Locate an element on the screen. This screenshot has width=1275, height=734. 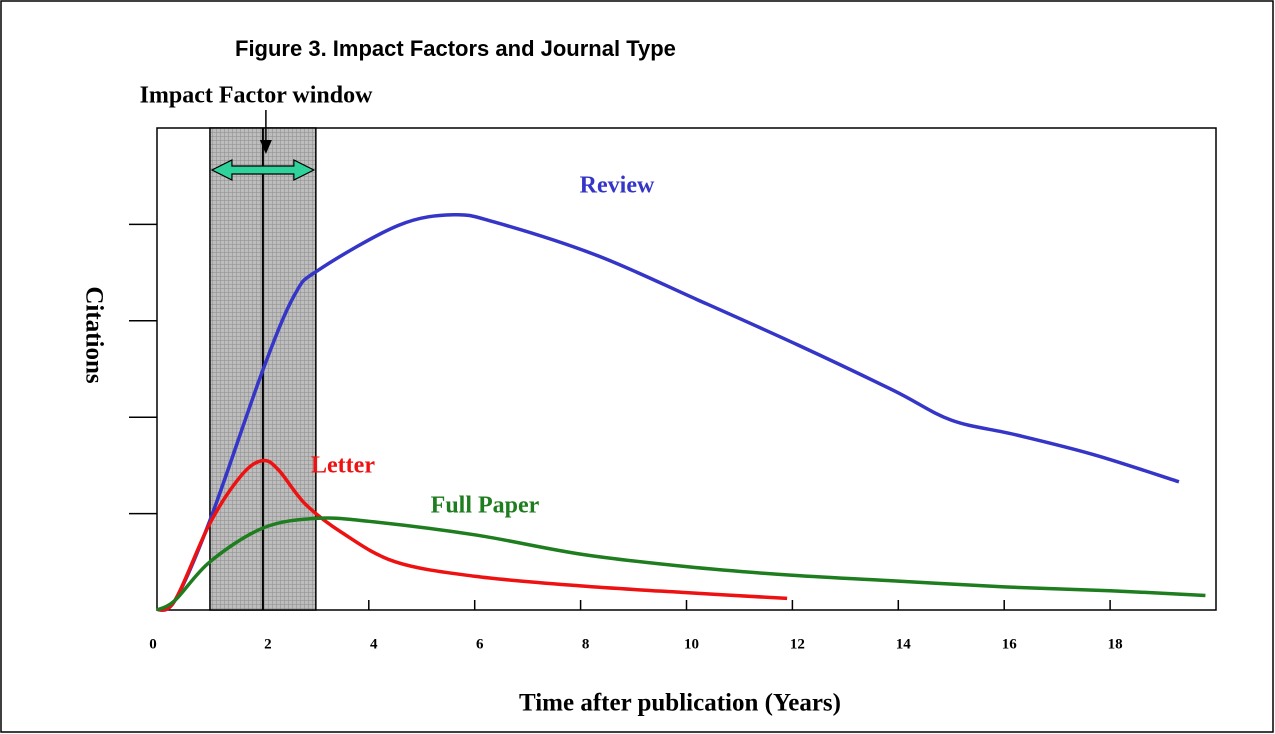
x-tick-label: 16 is located at coordinates (1010, 644).